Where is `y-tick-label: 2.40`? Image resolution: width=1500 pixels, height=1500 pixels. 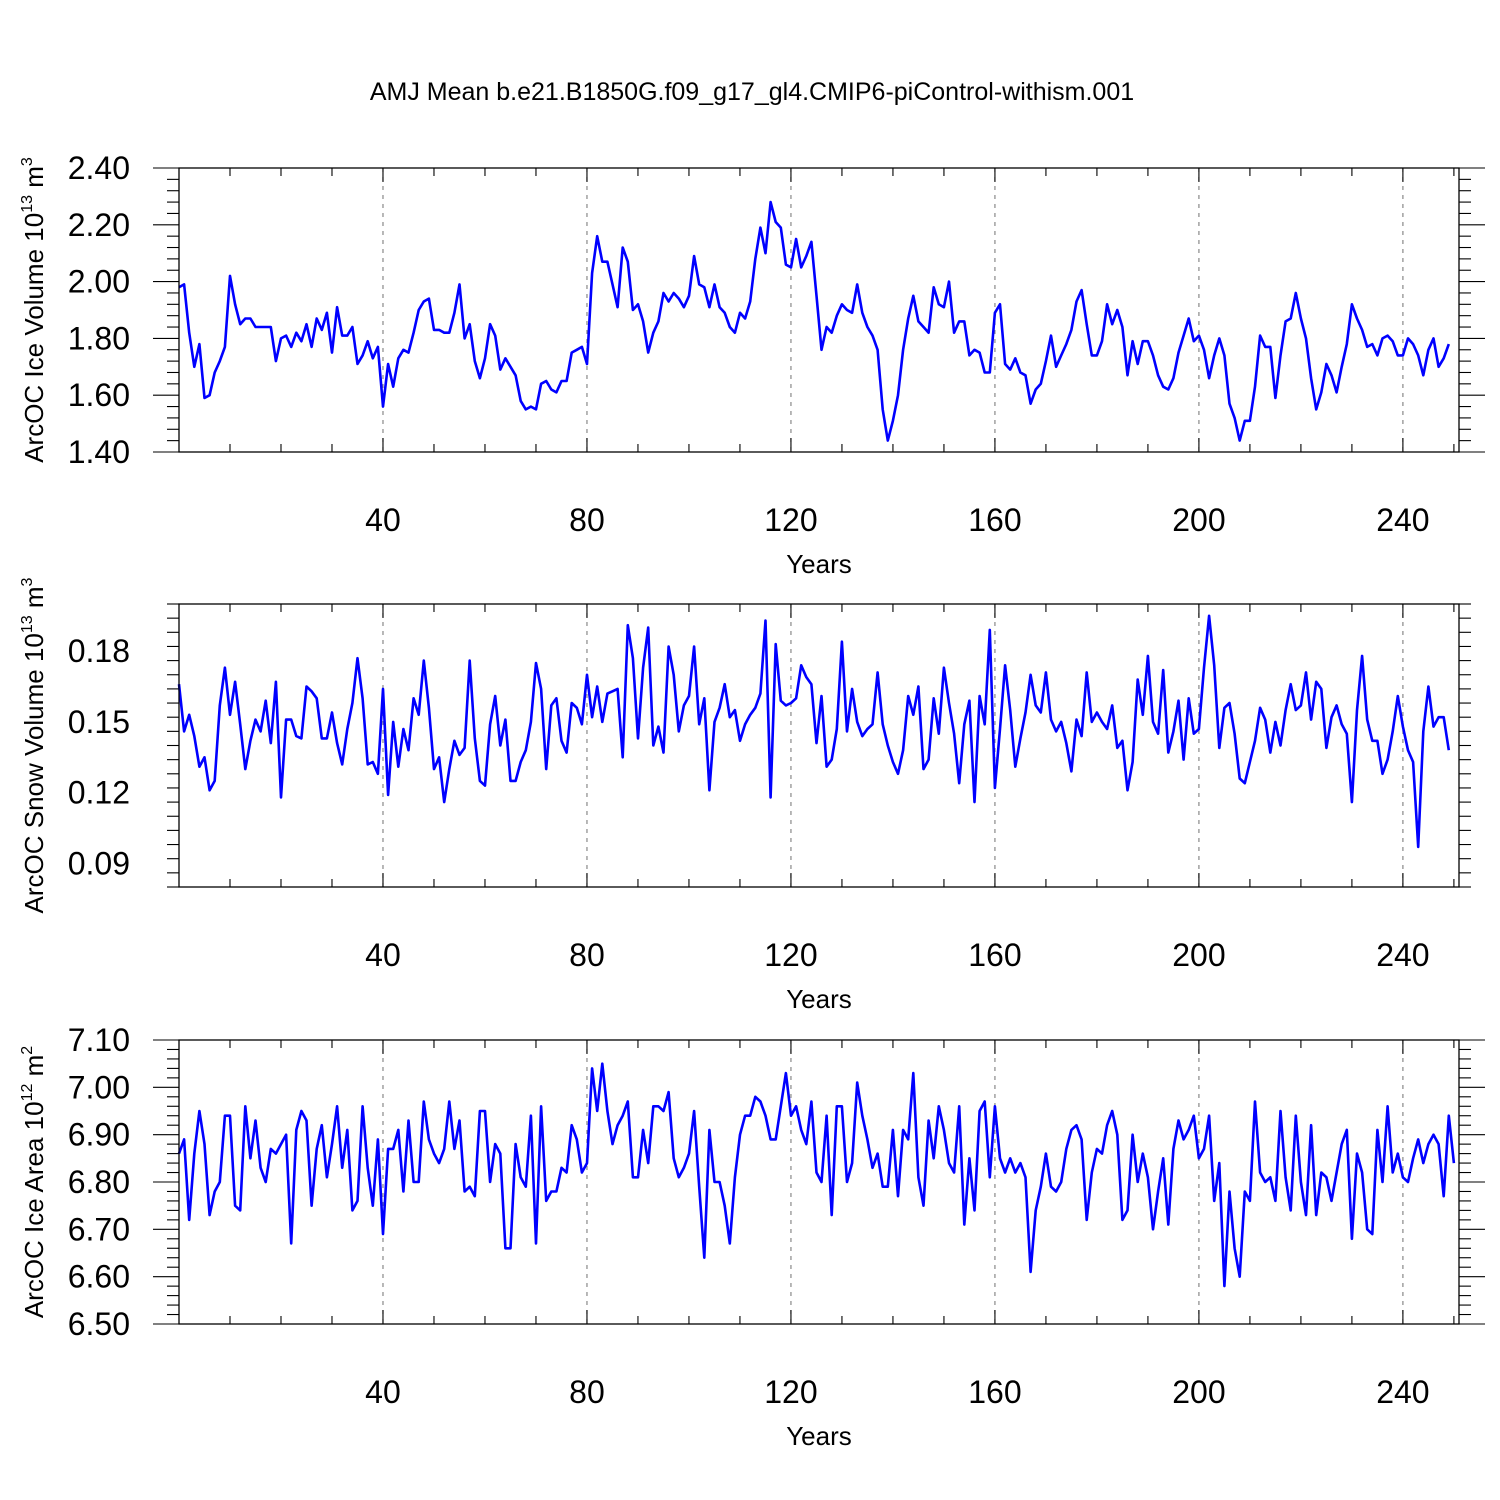
y-tick-label: 2.40 is located at coordinates (99, 168).